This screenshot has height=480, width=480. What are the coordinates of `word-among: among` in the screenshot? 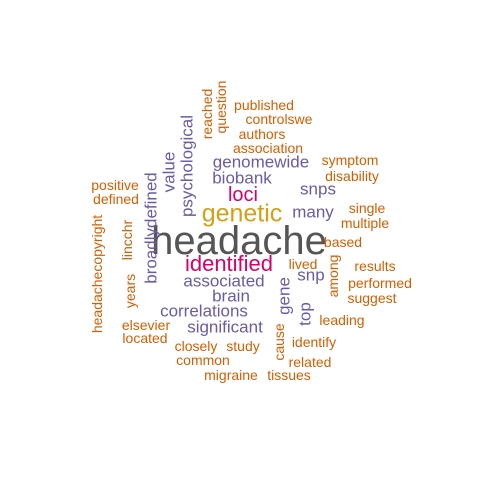 It's located at (333, 276).